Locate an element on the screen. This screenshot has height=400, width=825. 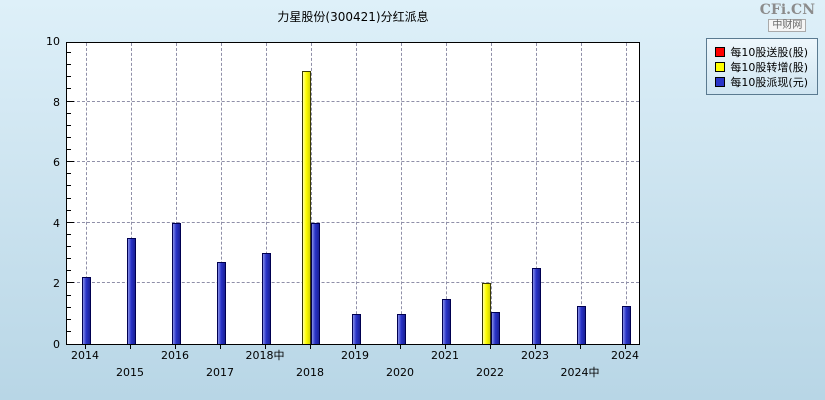
y-tick-label: 0 is located at coordinates (56, 344).